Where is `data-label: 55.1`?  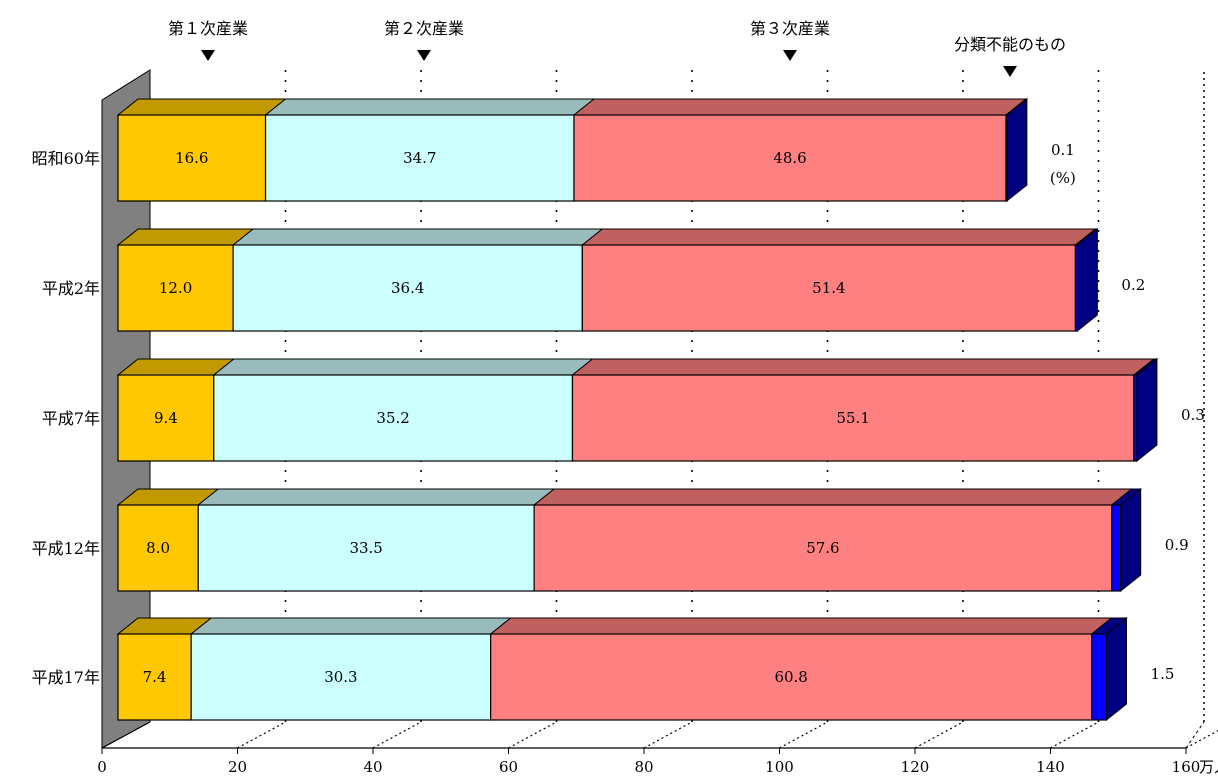 data-label: 55.1 is located at coordinates (852, 418).